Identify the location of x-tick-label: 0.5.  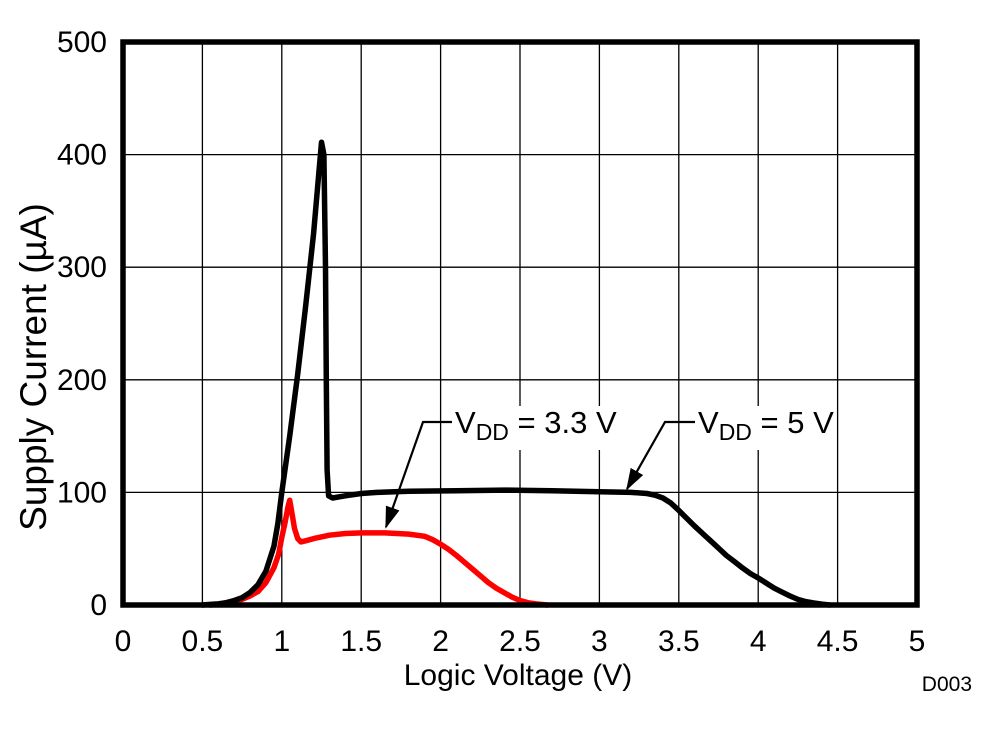
(203, 641).